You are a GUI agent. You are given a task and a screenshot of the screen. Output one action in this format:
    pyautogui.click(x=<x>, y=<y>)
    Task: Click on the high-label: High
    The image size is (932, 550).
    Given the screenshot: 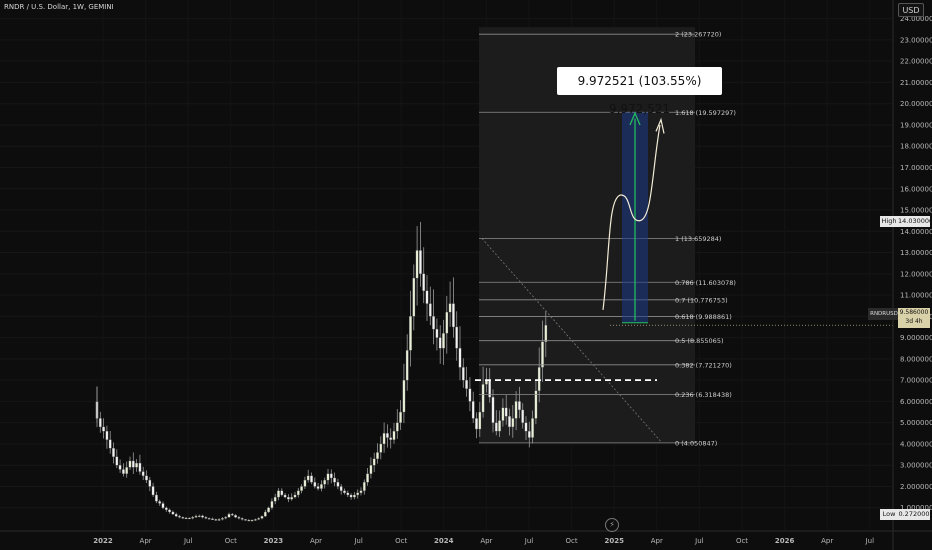 What is the action you would take?
    pyautogui.click(x=889, y=221)
    